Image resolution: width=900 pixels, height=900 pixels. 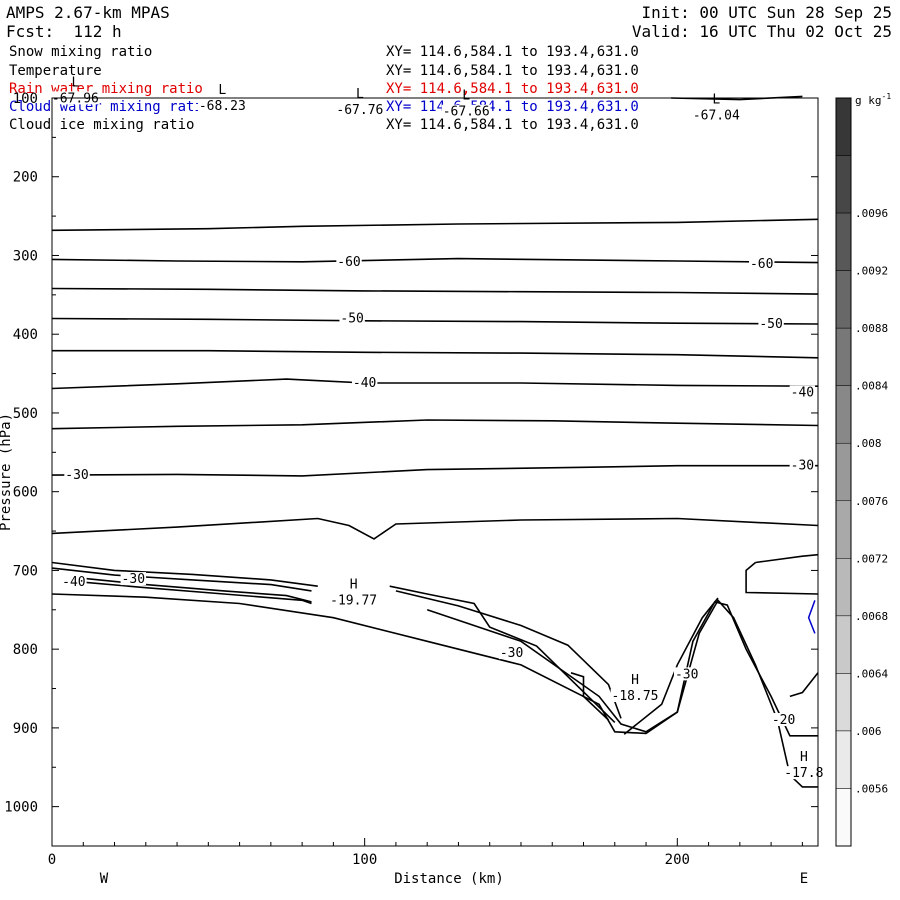 I want to click on colorbar-label: .008, so click(x=868, y=443).